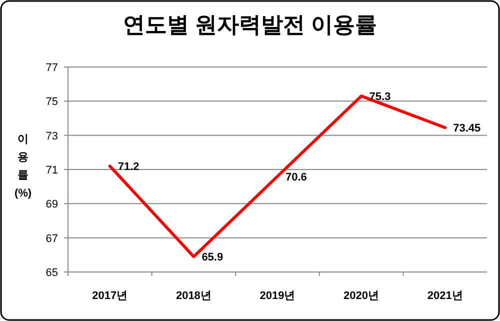 Image resolution: width=500 pixels, height=321 pixels. What do you see at coordinates (213, 258) in the screenshot?
I see `data-label: 65.9` at bounding box center [213, 258].